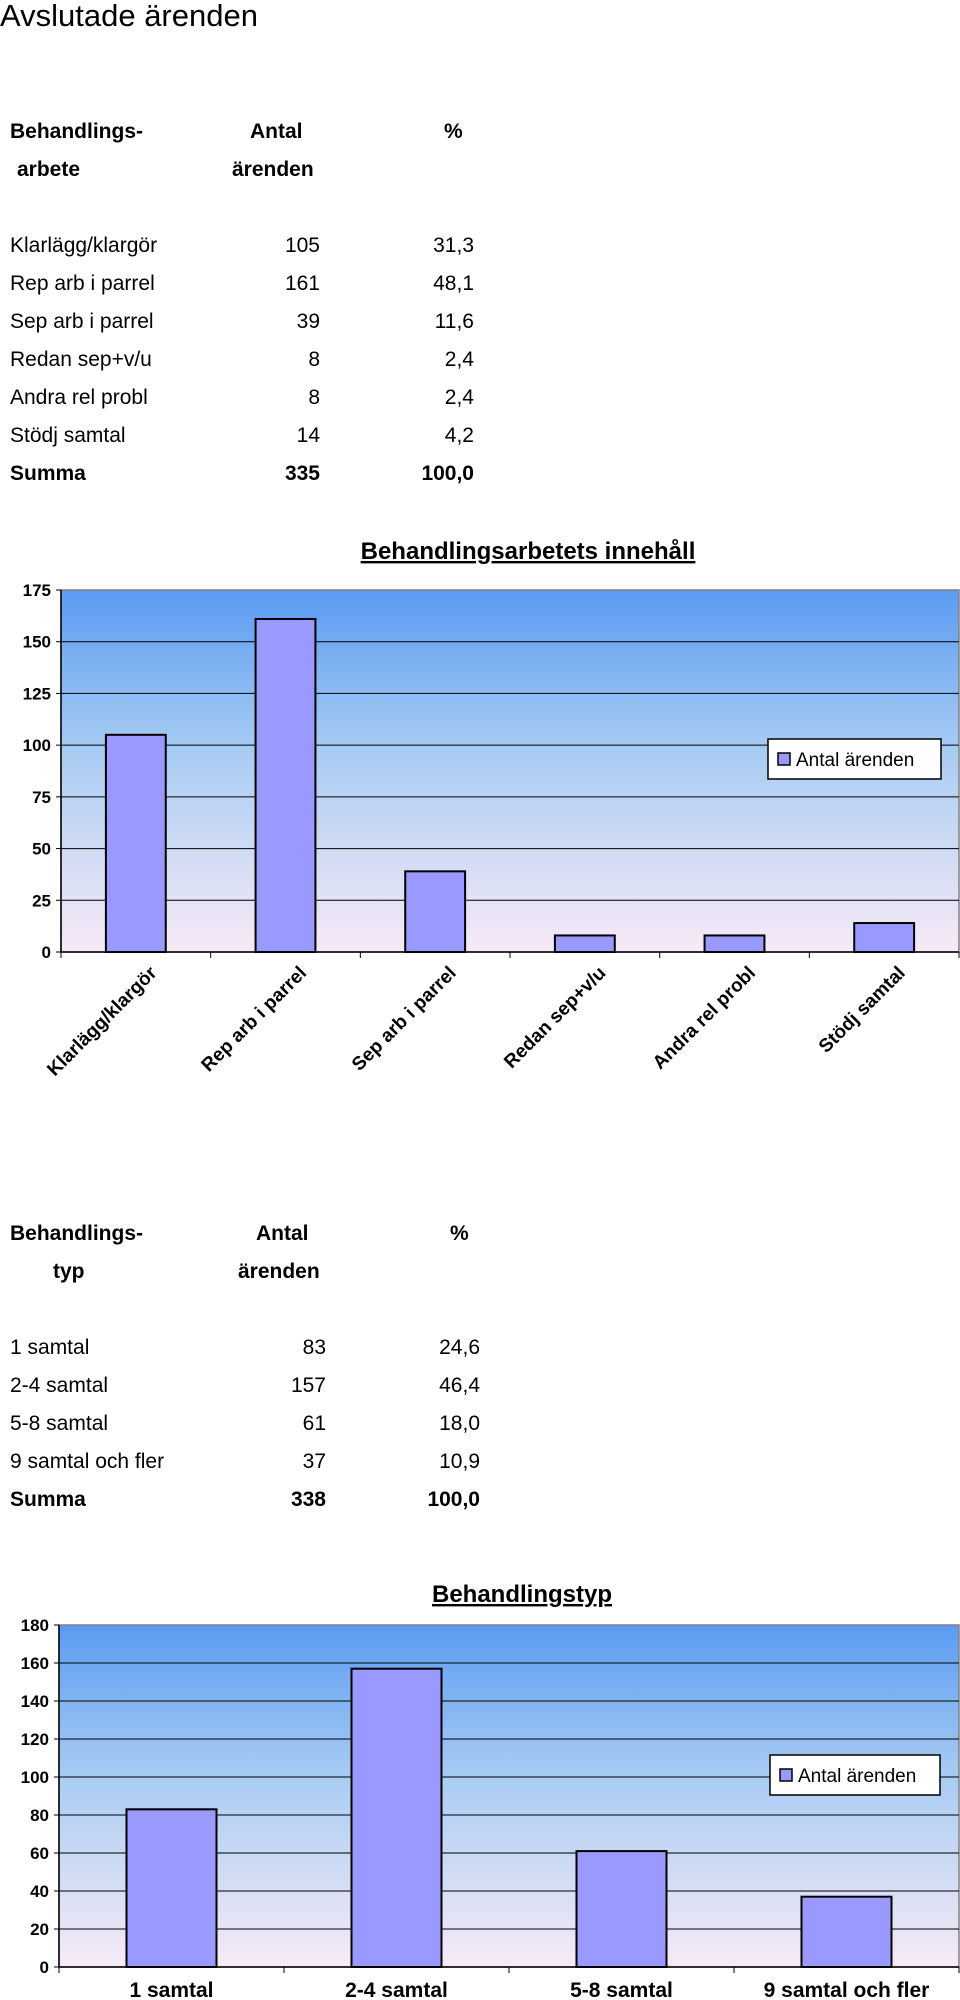  I want to click on row-count: 105, so click(302, 245).